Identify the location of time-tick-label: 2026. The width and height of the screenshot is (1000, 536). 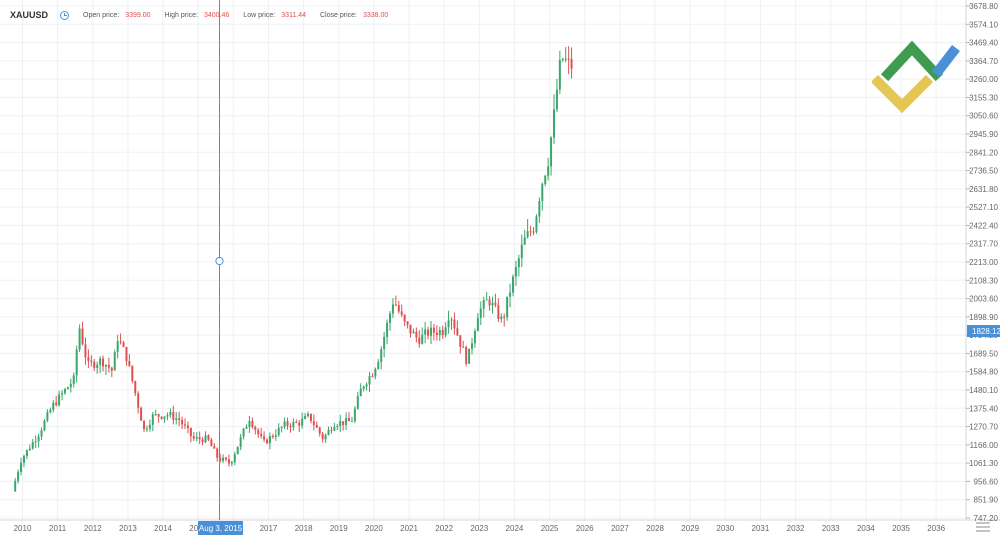
(585, 528).